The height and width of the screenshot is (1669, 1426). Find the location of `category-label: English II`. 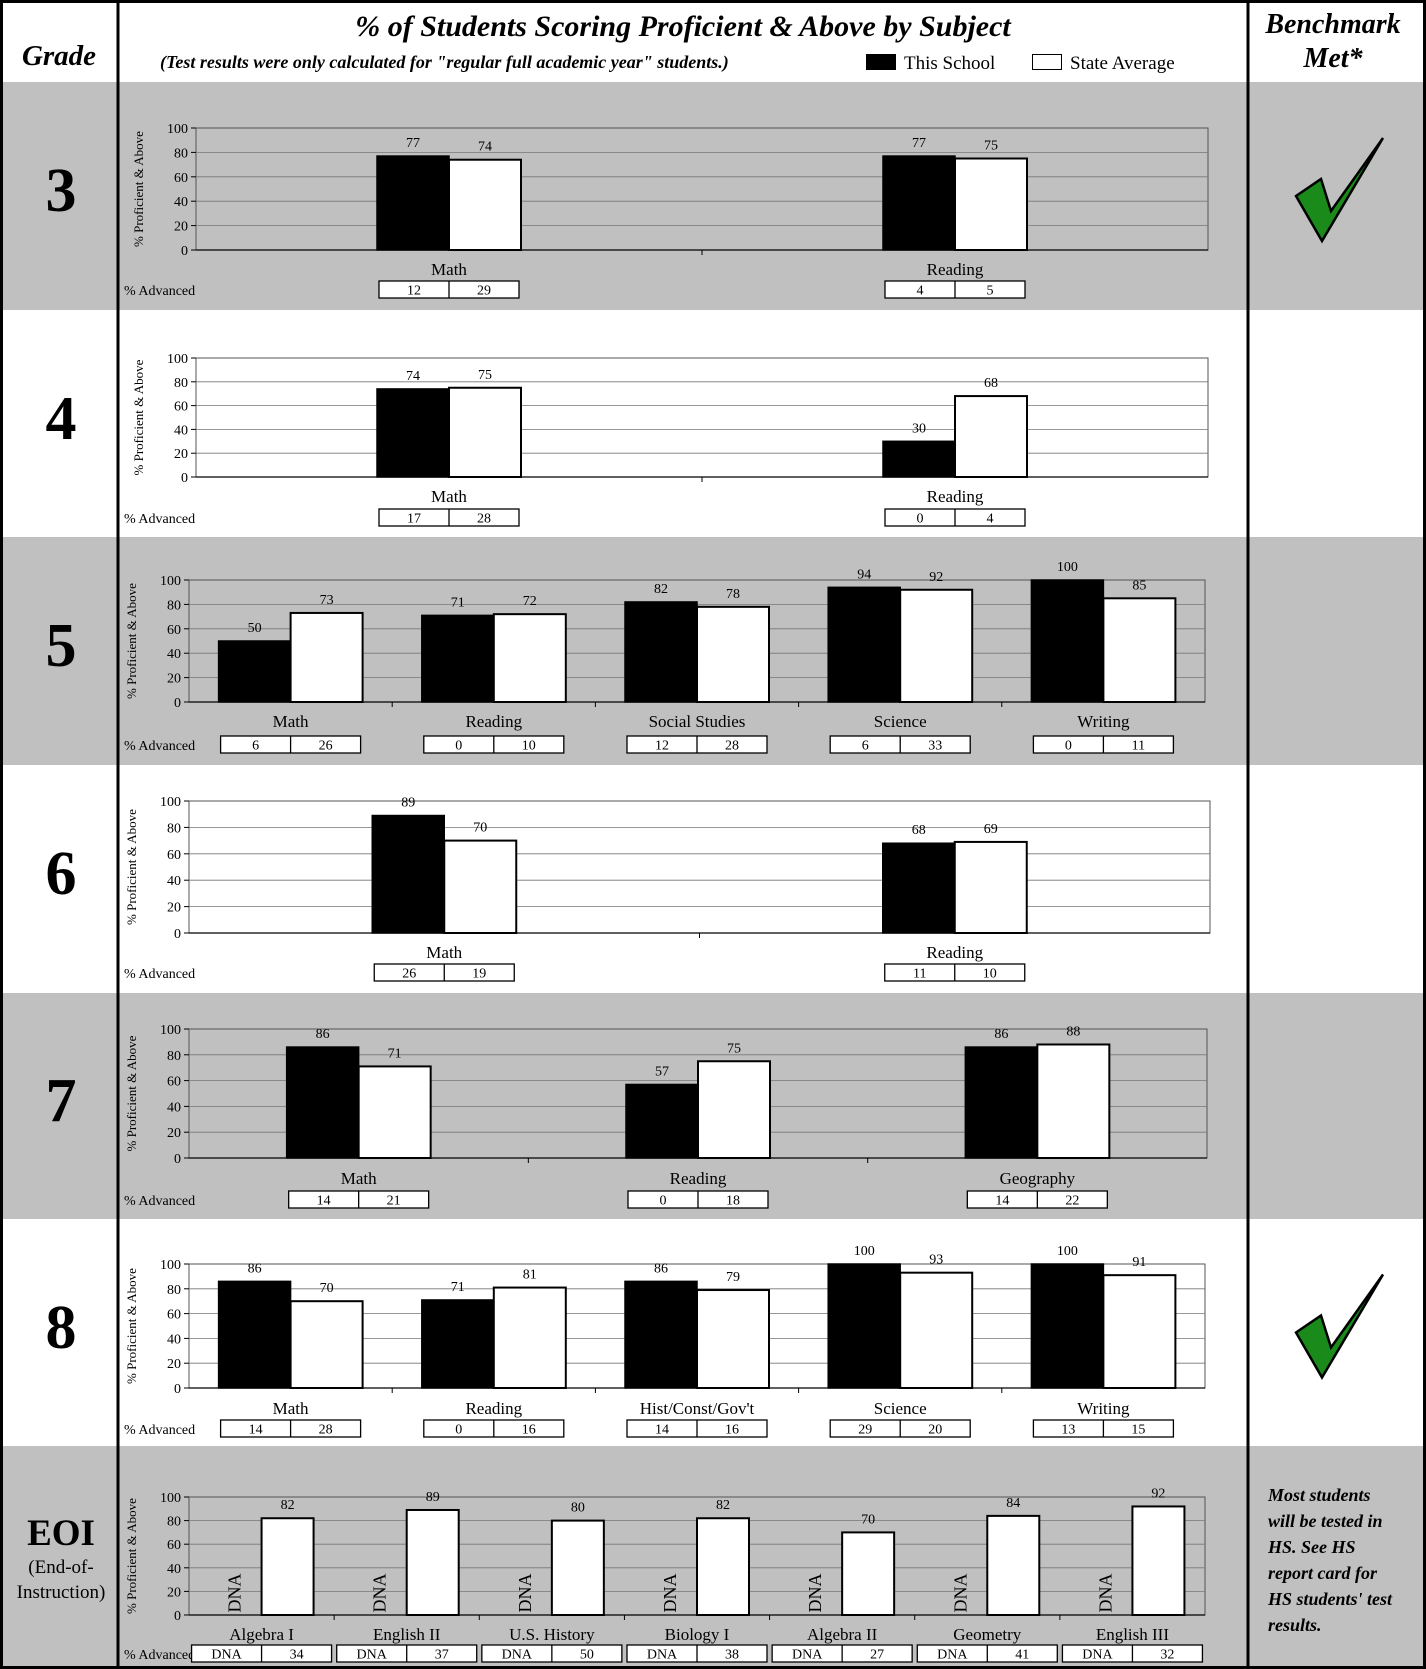

category-label: English II is located at coordinates (407, 1634).